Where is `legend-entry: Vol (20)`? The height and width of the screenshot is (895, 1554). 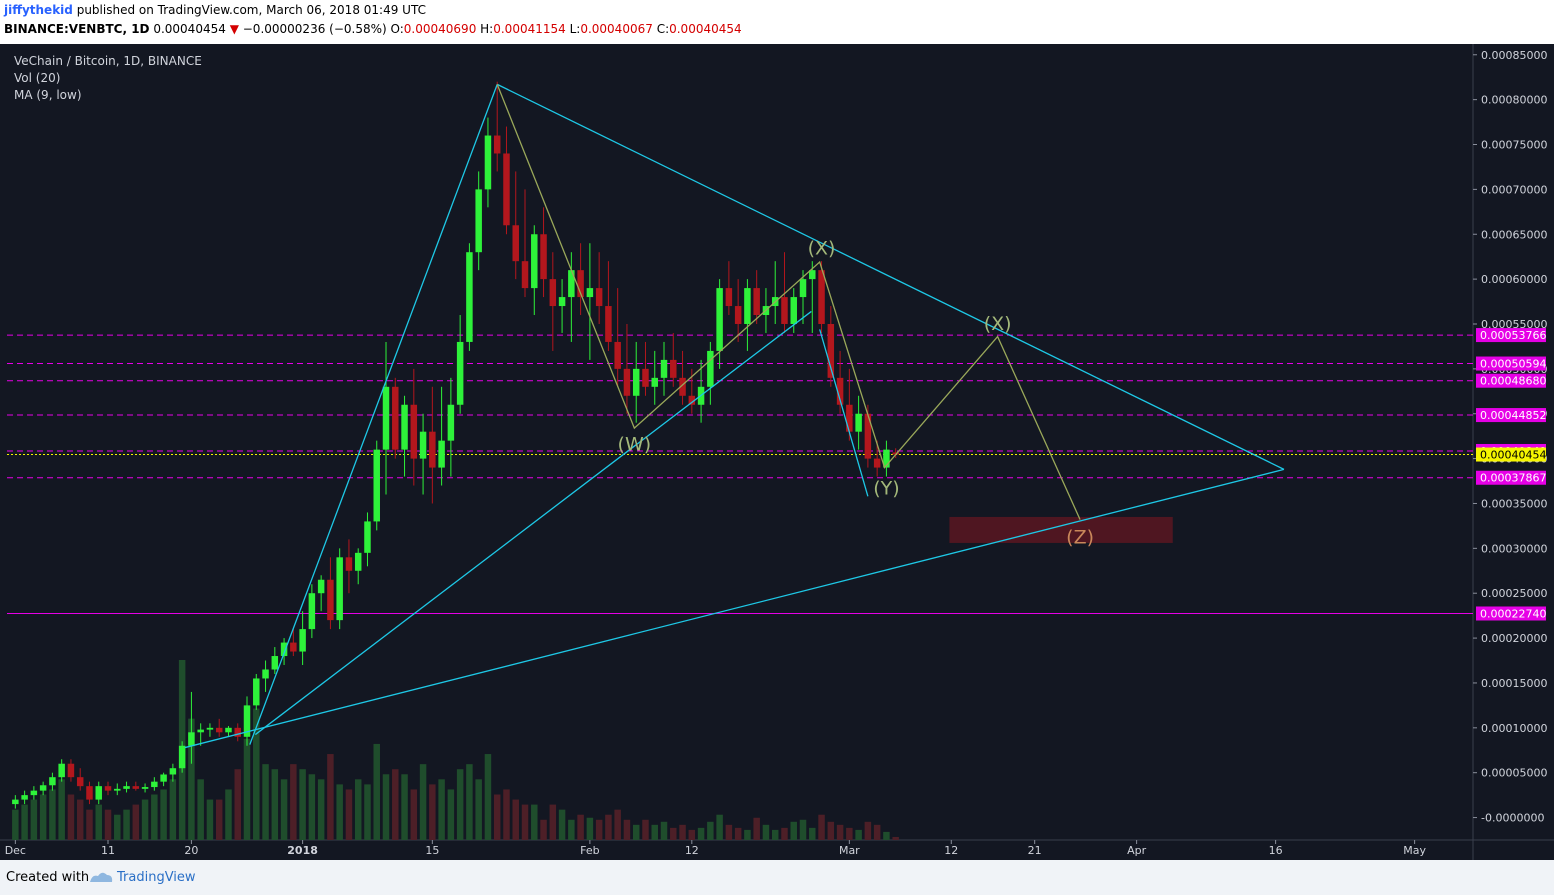 legend-entry: Vol (20) is located at coordinates (37, 78).